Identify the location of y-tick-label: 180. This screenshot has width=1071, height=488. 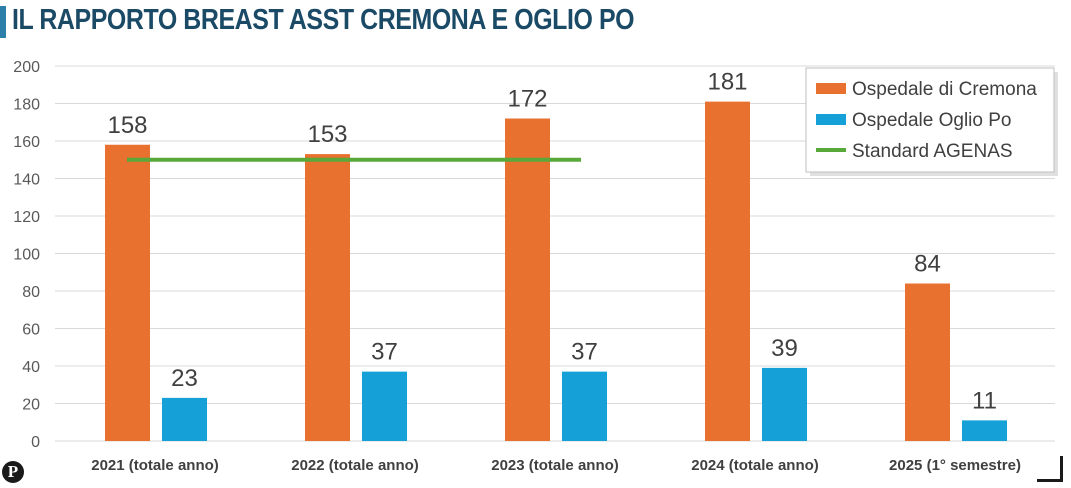
(26, 105).